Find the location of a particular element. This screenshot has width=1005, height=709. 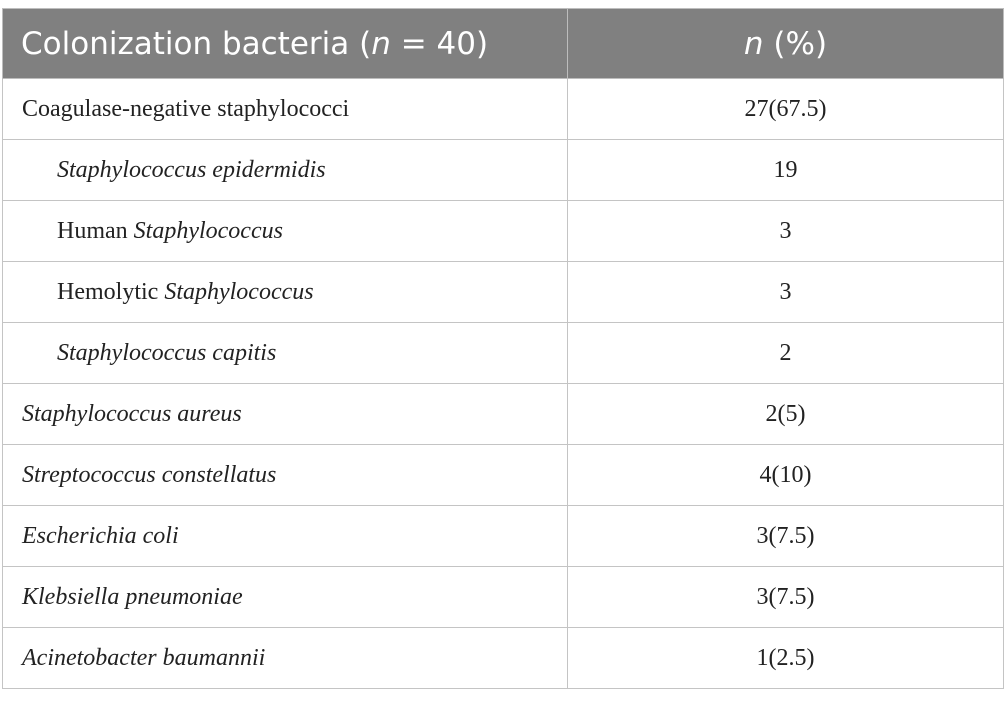

text-segment: Colonization bacteria ( is located at coordinates (196, 43).